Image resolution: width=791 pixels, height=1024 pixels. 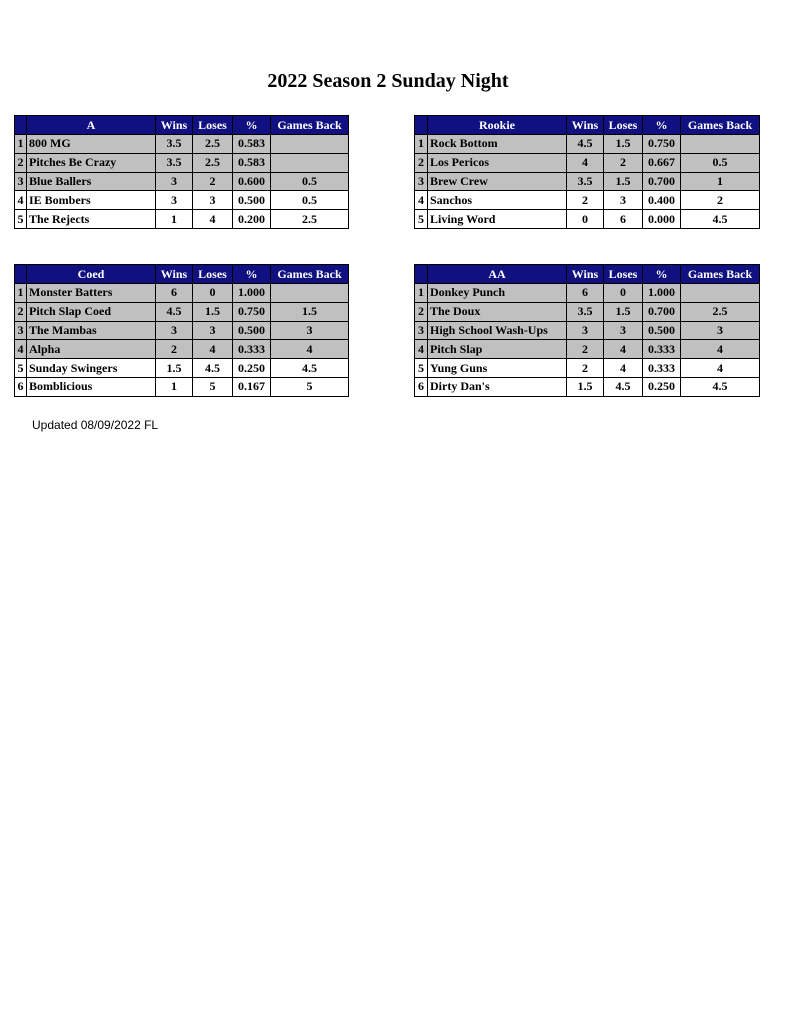 What do you see at coordinates (497, 368) in the screenshot?
I see `team-name: Yung Guns` at bounding box center [497, 368].